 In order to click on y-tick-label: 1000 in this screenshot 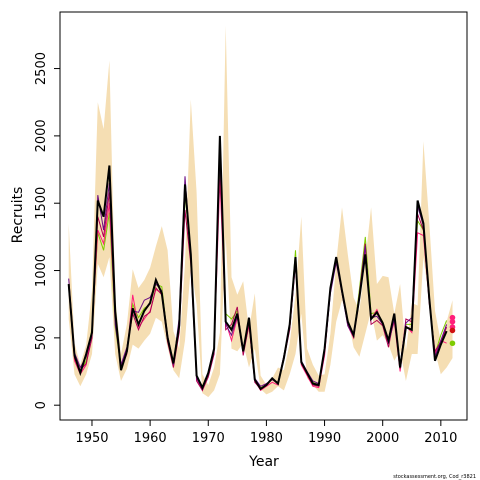, I will do `click(41, 270)`.